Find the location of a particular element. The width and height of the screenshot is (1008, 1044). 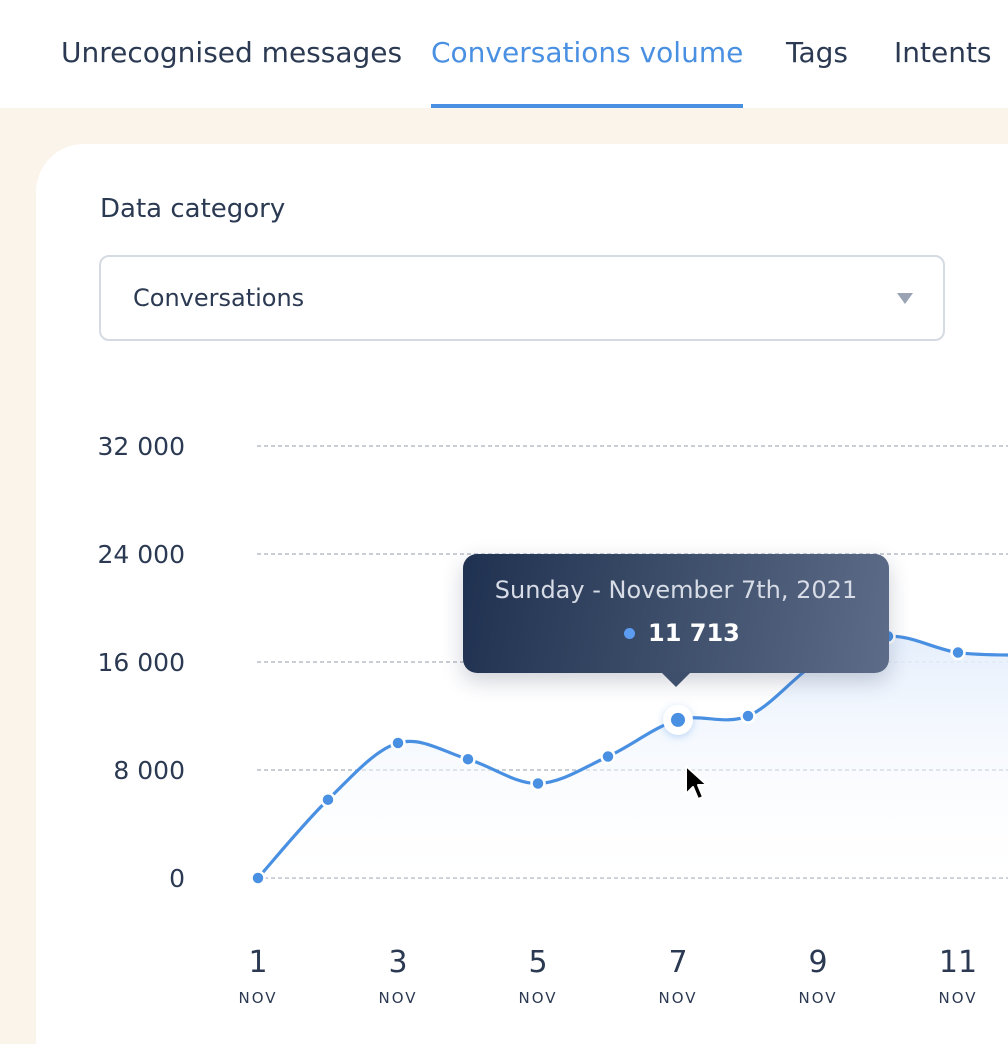

x-tick-label: 3 is located at coordinates (397, 962).